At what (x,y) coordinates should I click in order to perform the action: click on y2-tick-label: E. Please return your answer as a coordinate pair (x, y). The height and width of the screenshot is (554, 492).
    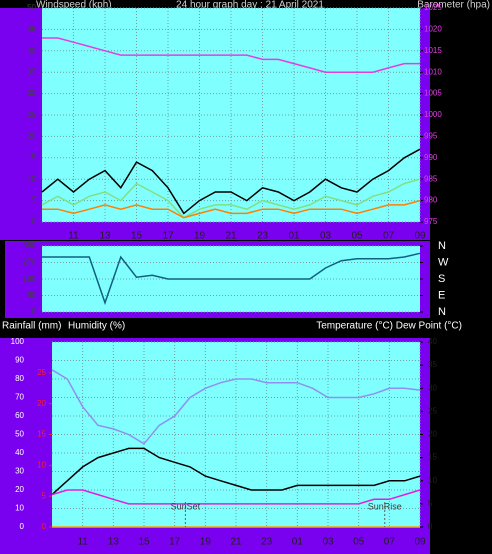
    Looking at the image, I should click on (441, 295).